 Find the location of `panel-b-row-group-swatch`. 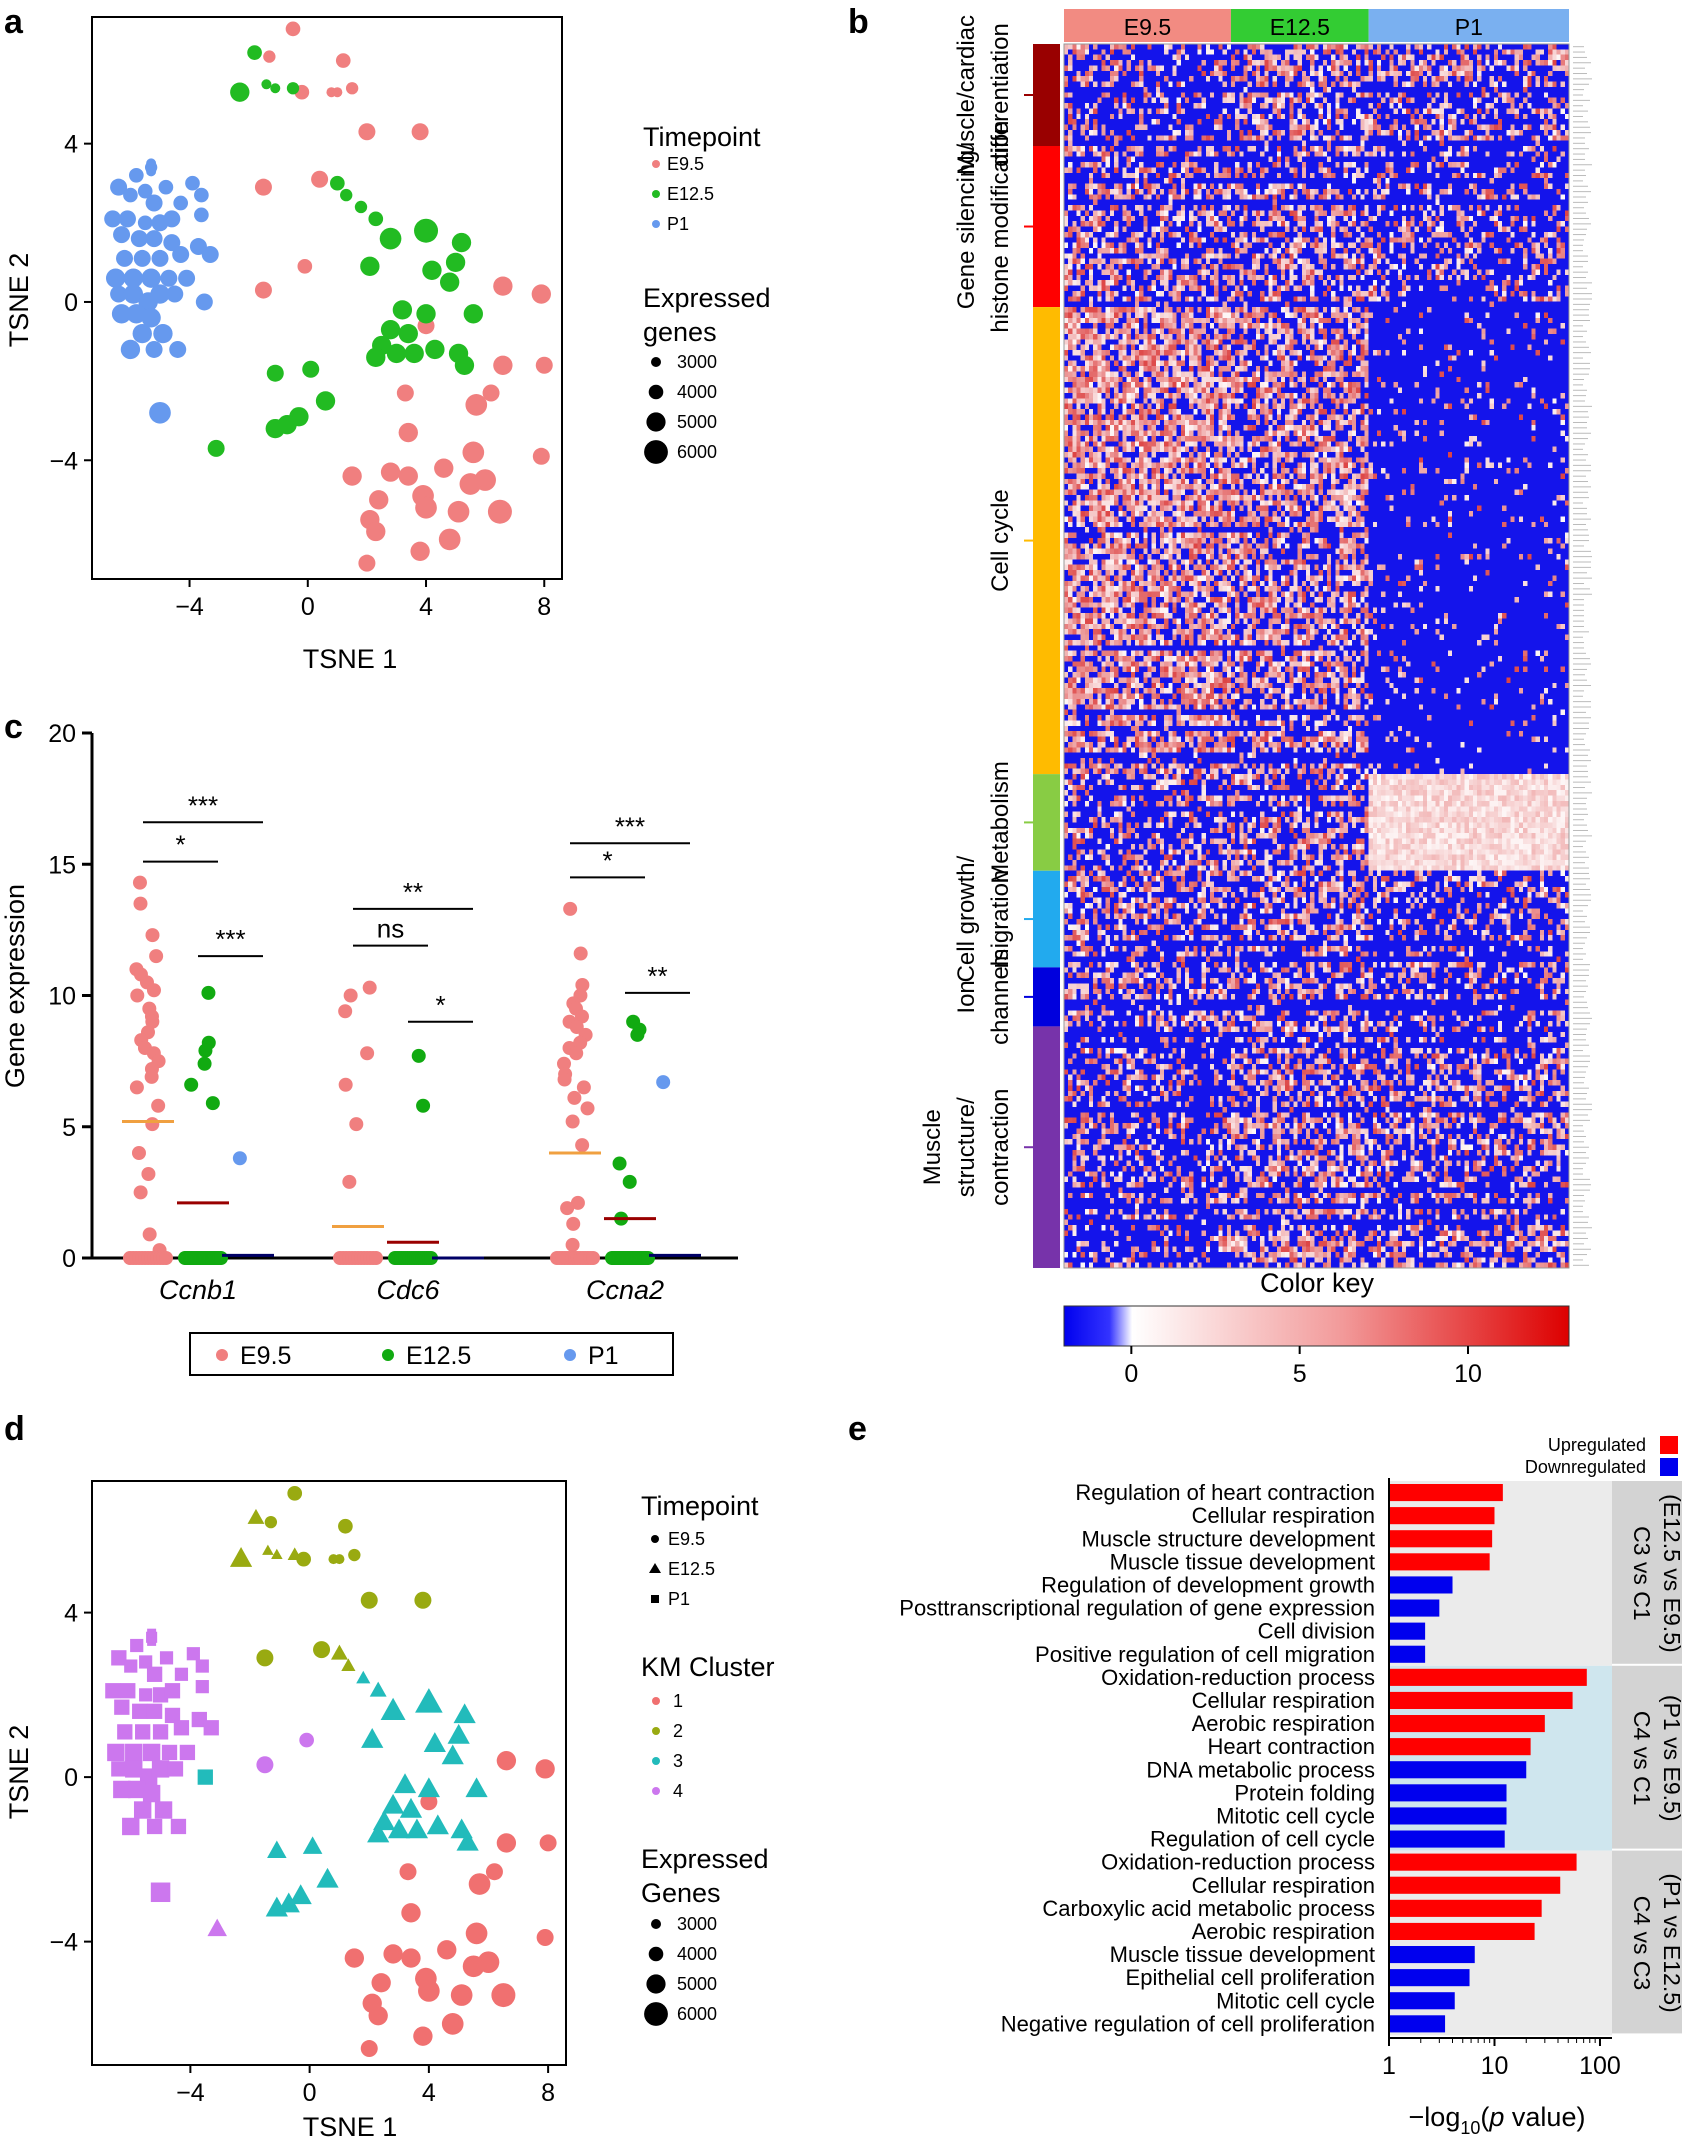

panel-b-row-group-swatch is located at coordinates (1046, 997).